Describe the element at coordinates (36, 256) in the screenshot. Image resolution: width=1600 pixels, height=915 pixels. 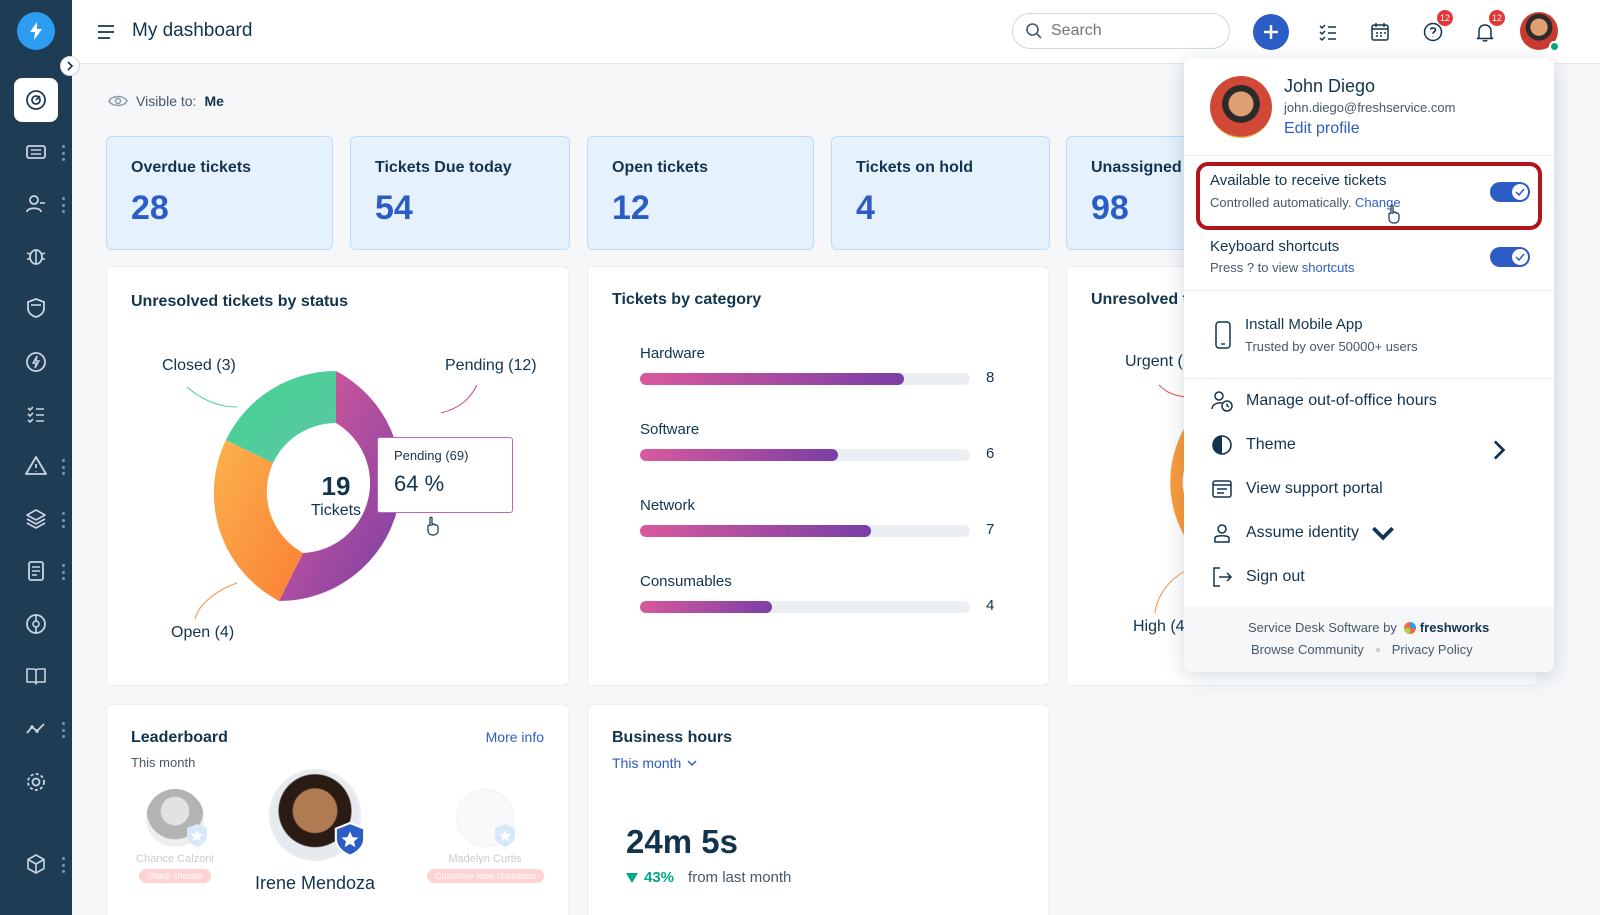
I see `nav-problems` at that location.